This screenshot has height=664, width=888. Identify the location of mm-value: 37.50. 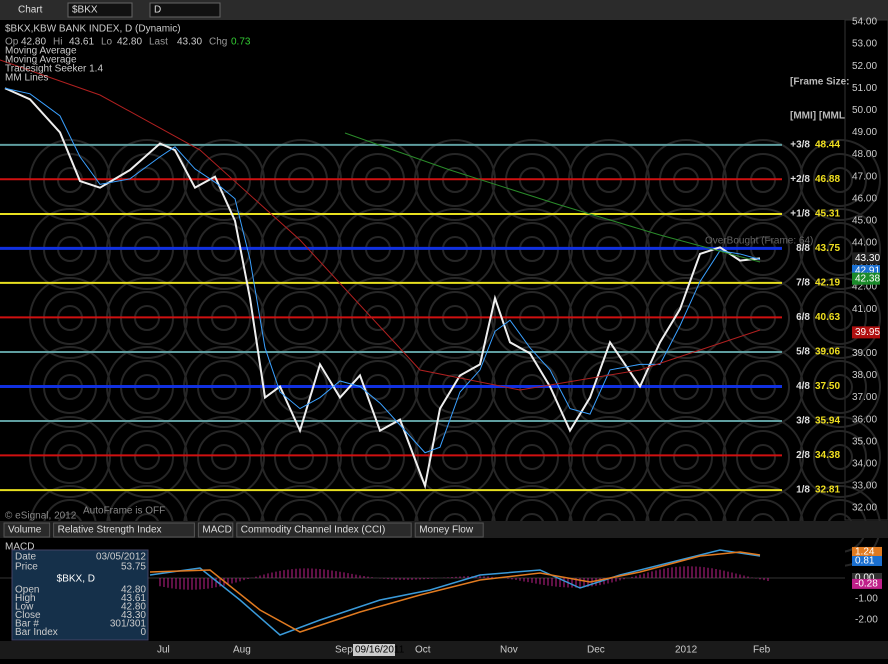
(827, 386).